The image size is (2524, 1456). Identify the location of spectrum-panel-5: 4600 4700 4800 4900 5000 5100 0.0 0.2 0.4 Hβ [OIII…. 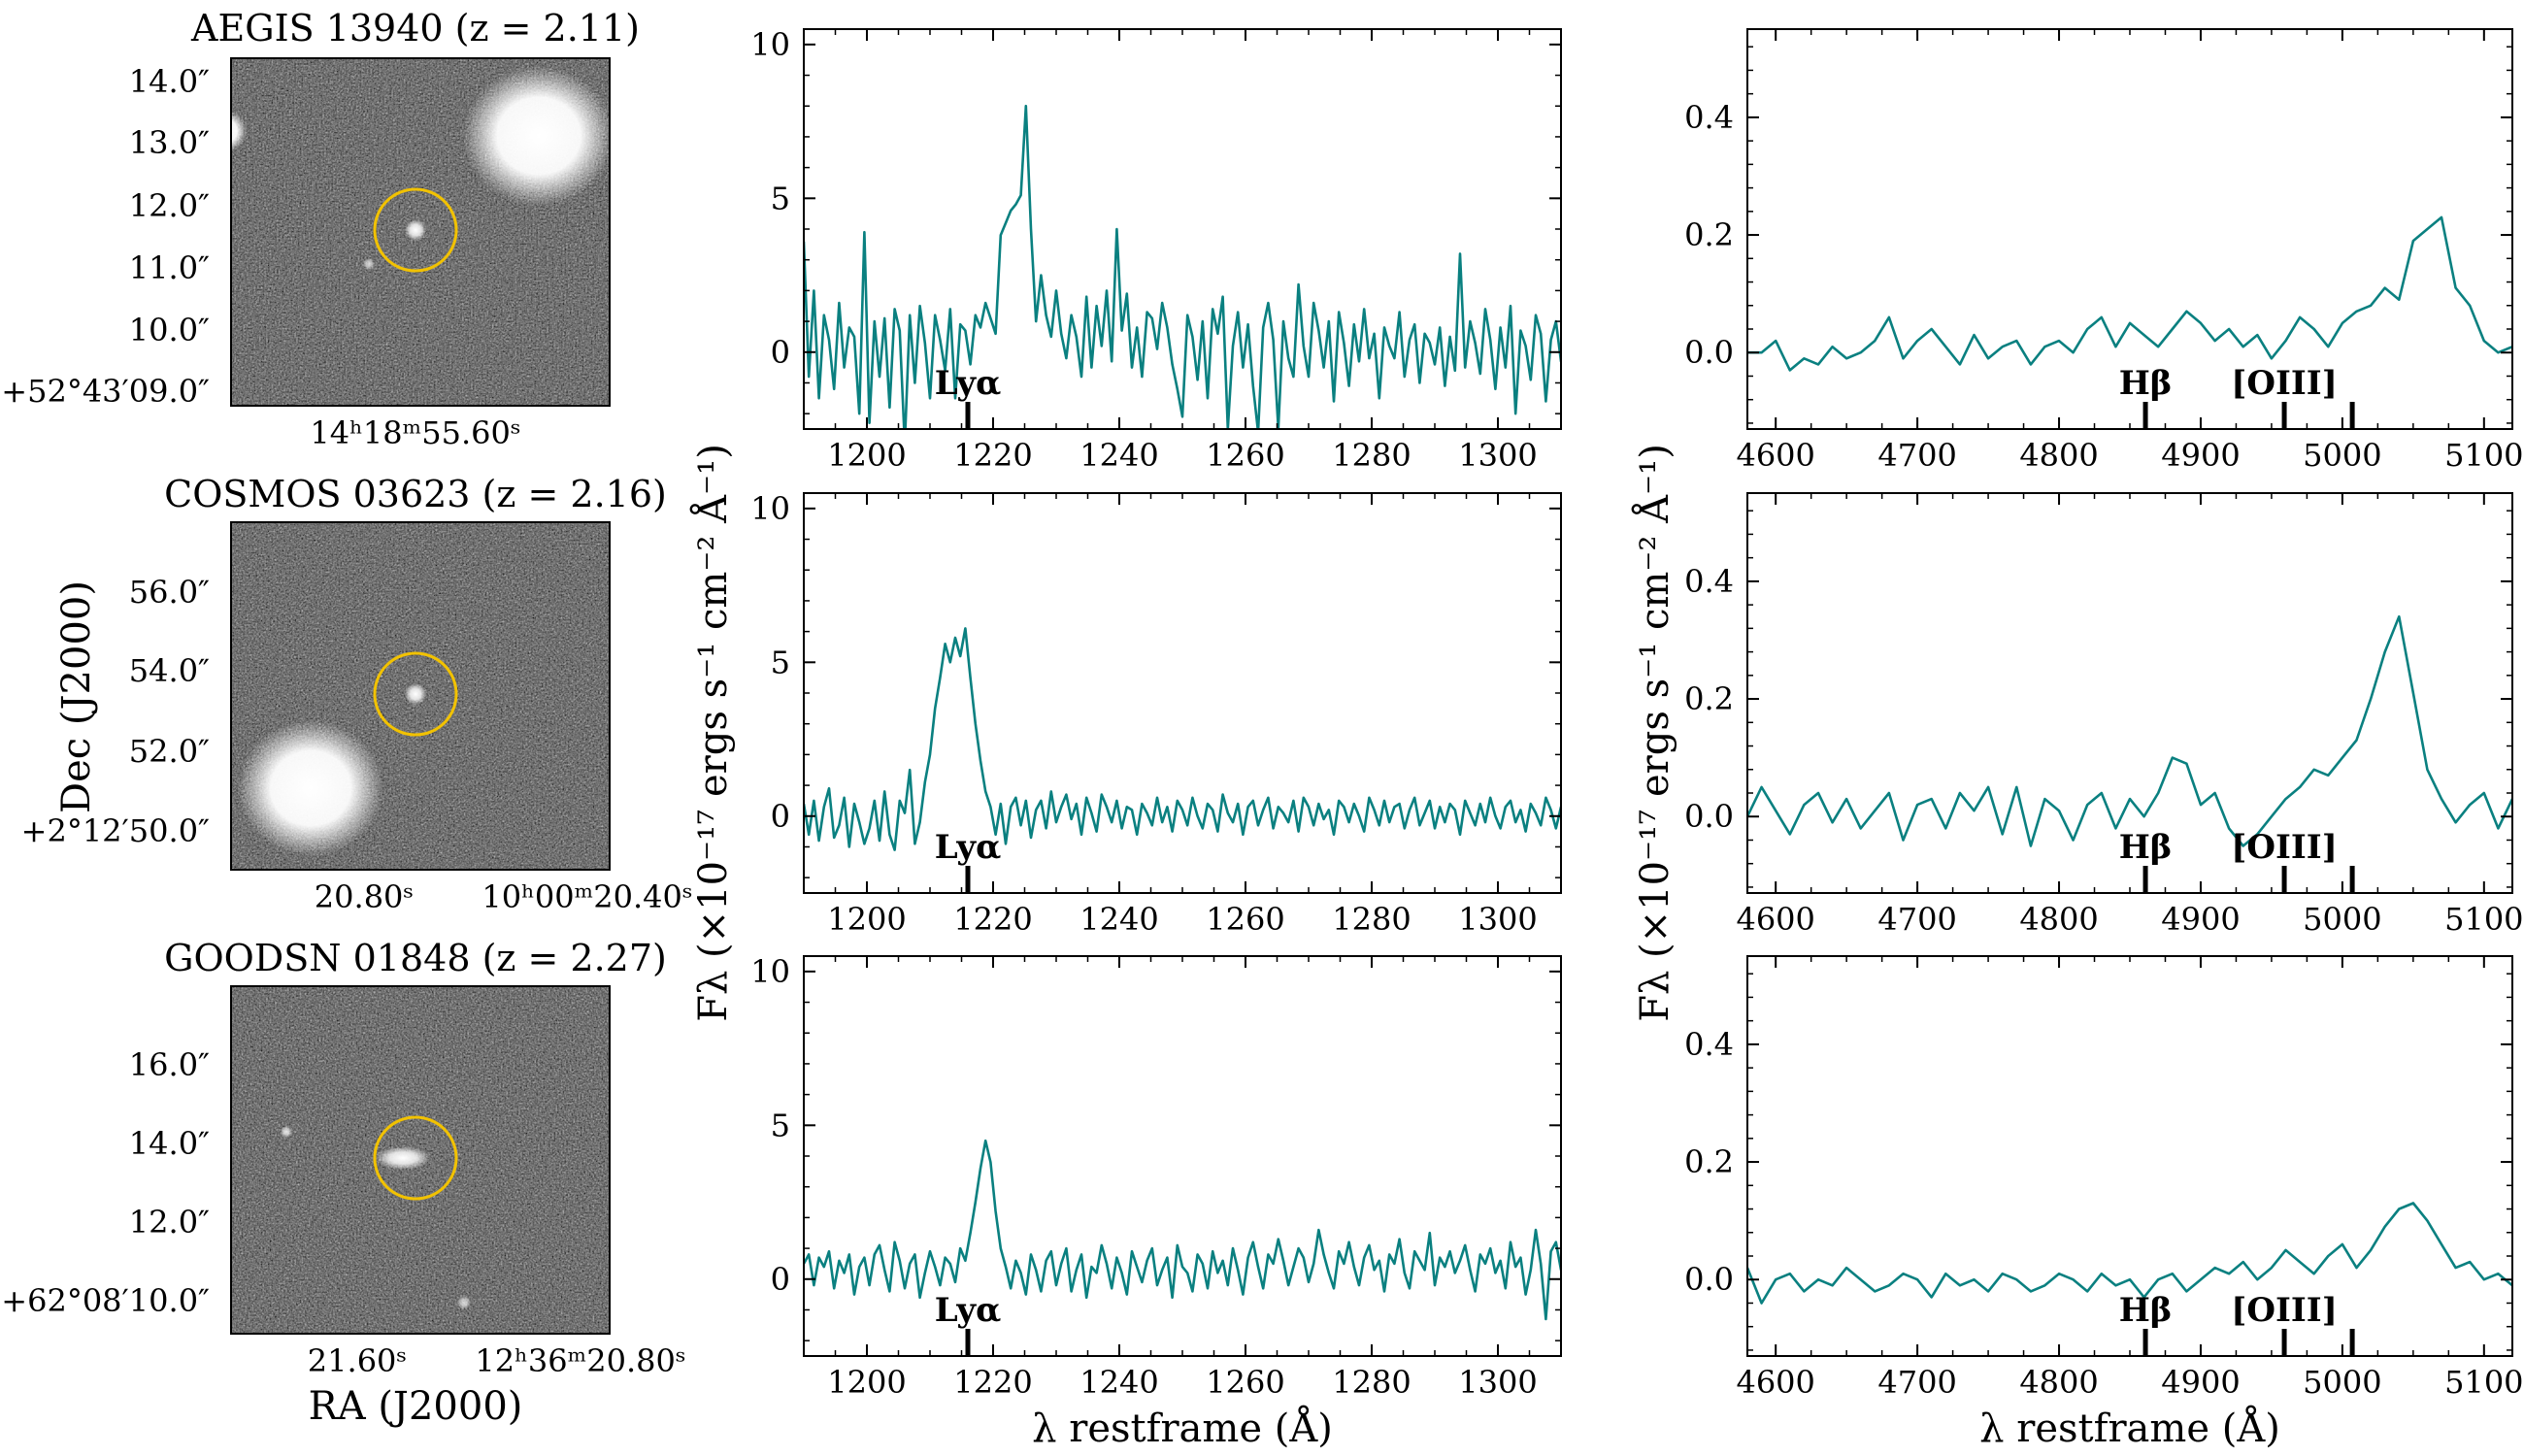
(2104, 715).